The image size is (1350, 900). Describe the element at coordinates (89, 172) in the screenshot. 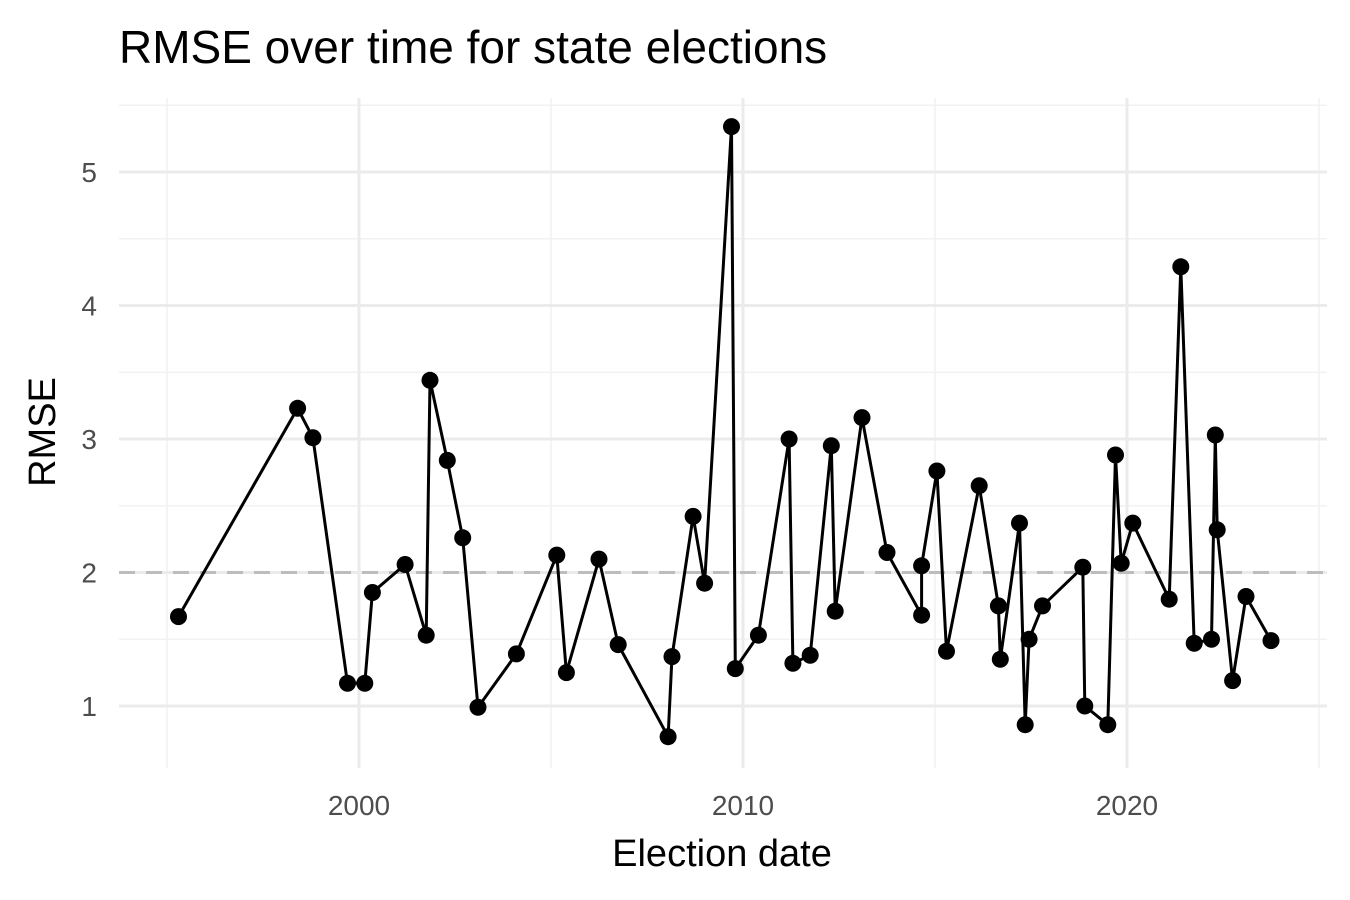

I see `y-tick-label: 5` at that location.